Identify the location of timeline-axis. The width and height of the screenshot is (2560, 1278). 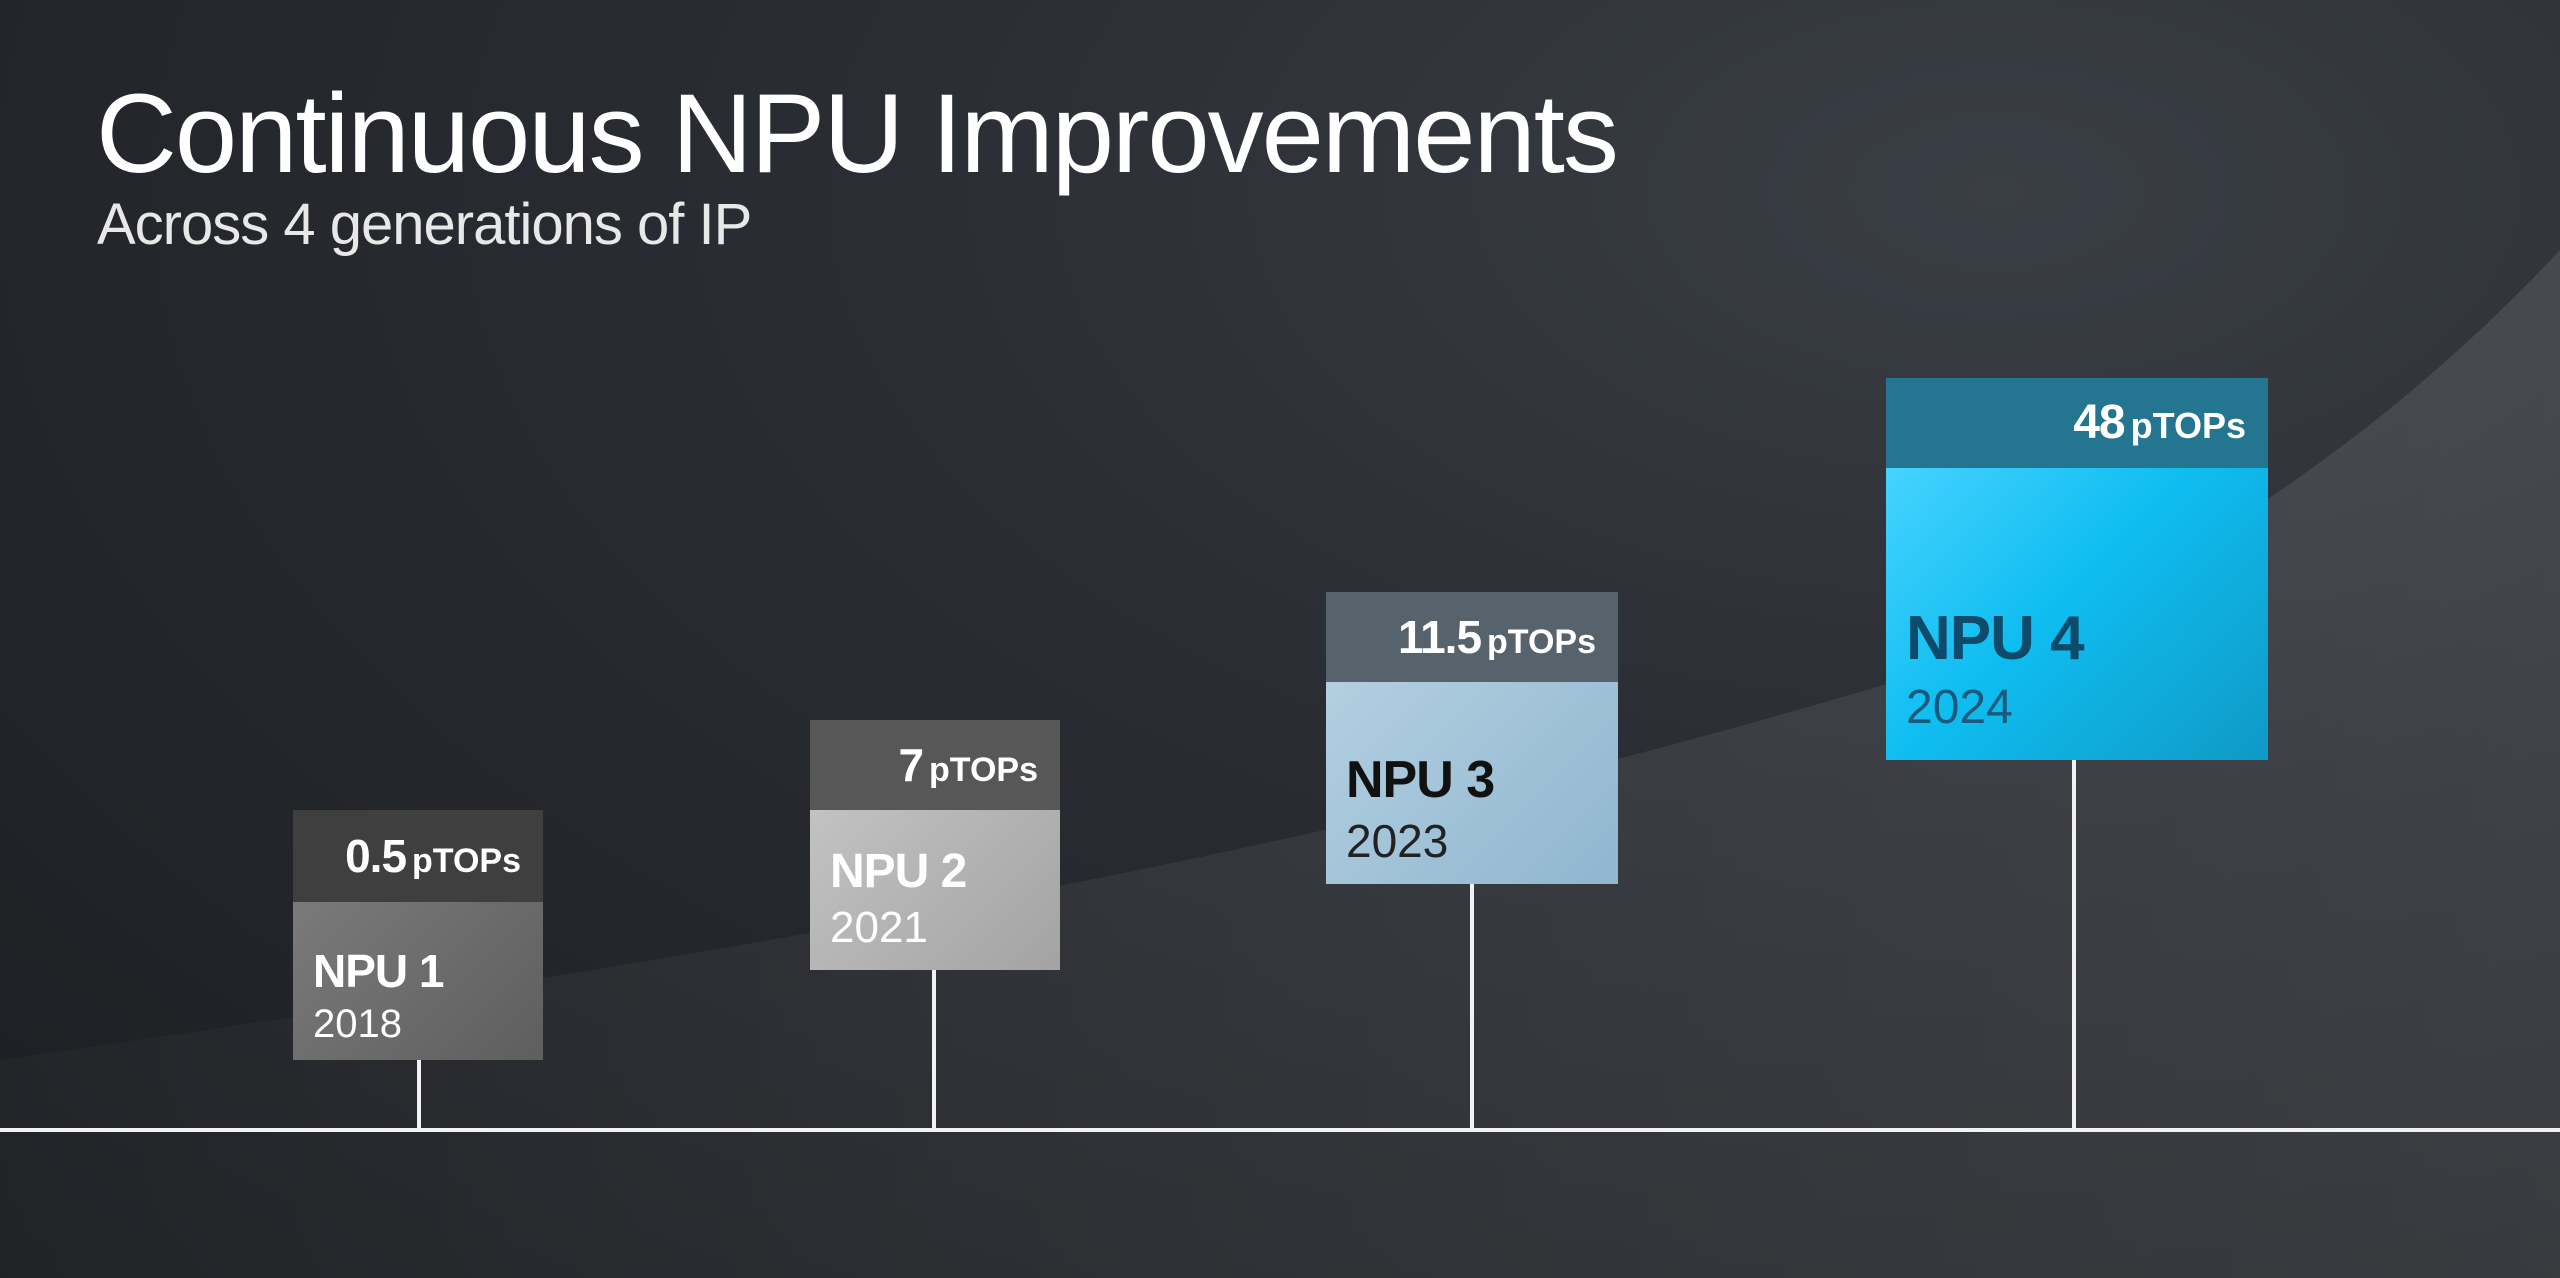
(1280, 1130).